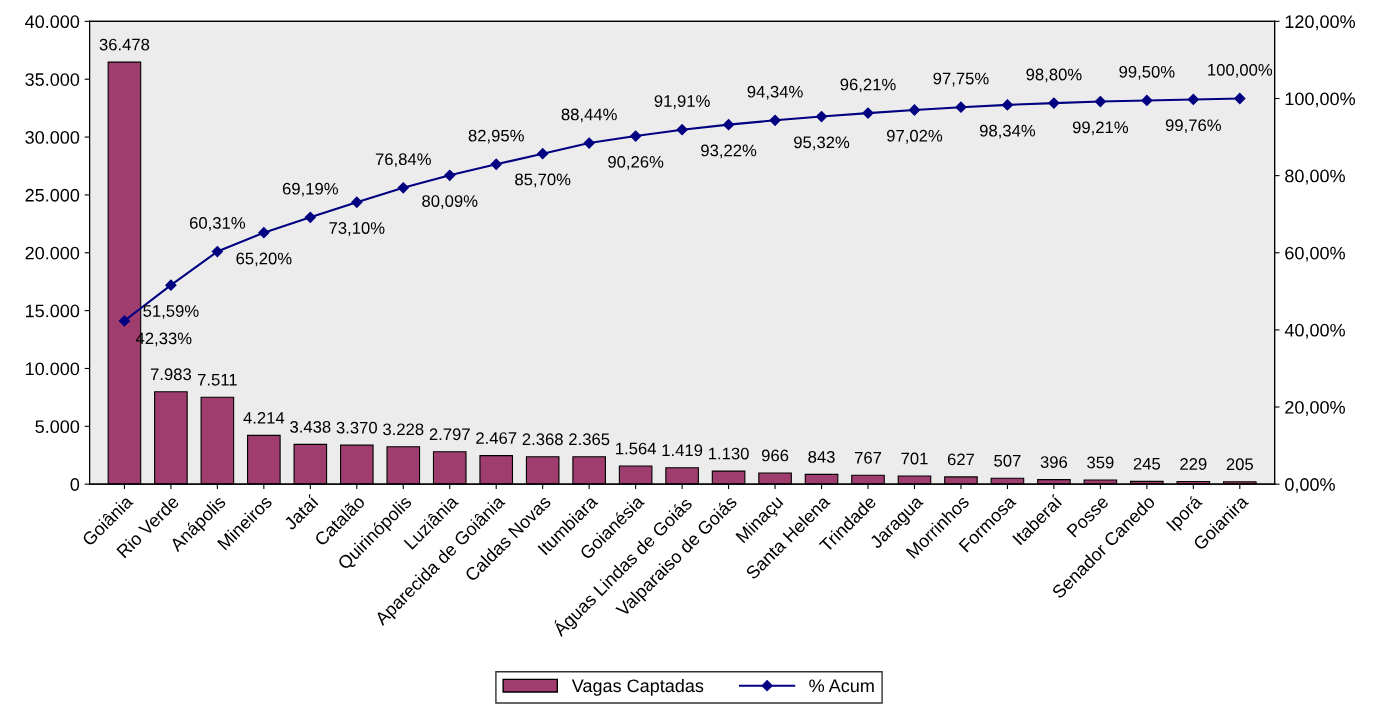  What do you see at coordinates (868, 457) in the screenshot?
I see `data-label: 767` at bounding box center [868, 457].